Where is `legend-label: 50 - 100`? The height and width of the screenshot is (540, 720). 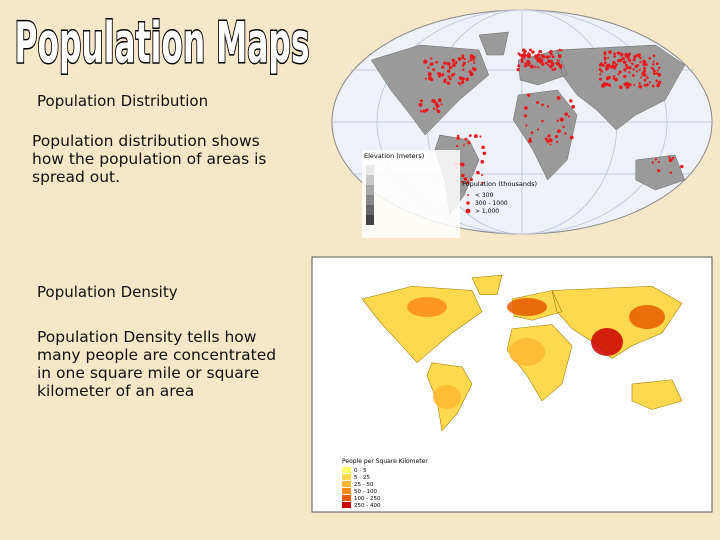
legend-label: 50 - 100 is located at coordinates (365, 492).